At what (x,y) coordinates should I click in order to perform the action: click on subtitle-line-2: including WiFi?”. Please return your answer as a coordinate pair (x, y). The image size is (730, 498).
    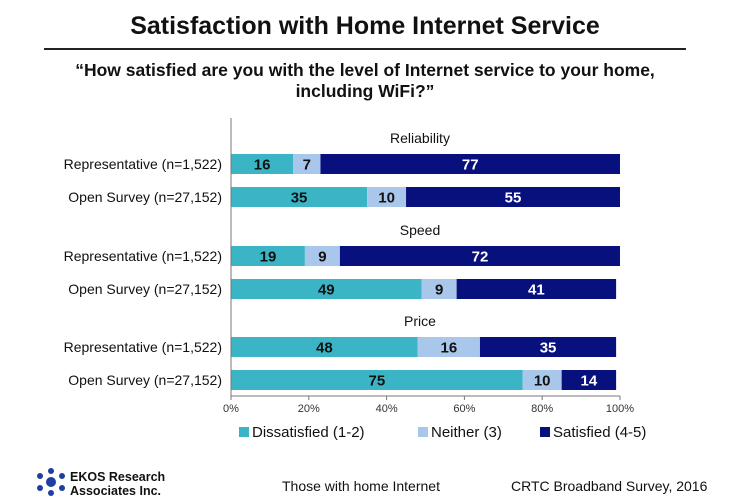
    Looking at the image, I should click on (365, 91).